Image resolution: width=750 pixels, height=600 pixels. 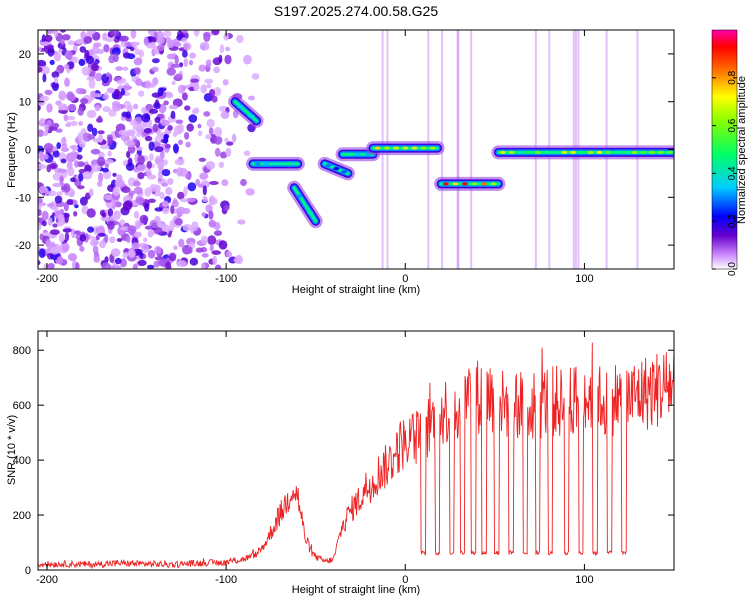 I want to click on y-tick-label: 0, so click(x=28, y=151).